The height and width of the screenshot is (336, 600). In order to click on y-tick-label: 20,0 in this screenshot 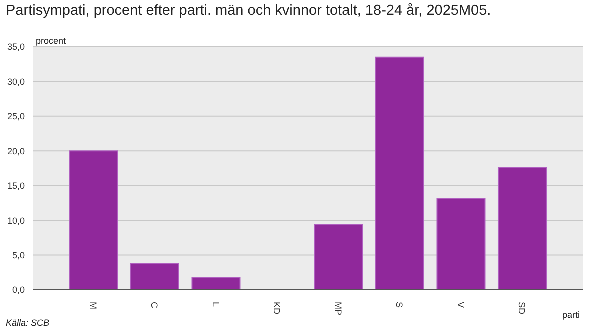, I will do `click(16, 151)`.